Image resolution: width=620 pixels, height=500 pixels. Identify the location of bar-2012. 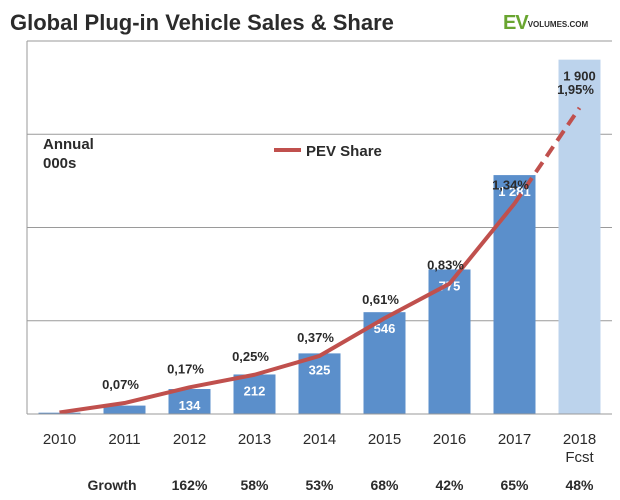
(189, 401).